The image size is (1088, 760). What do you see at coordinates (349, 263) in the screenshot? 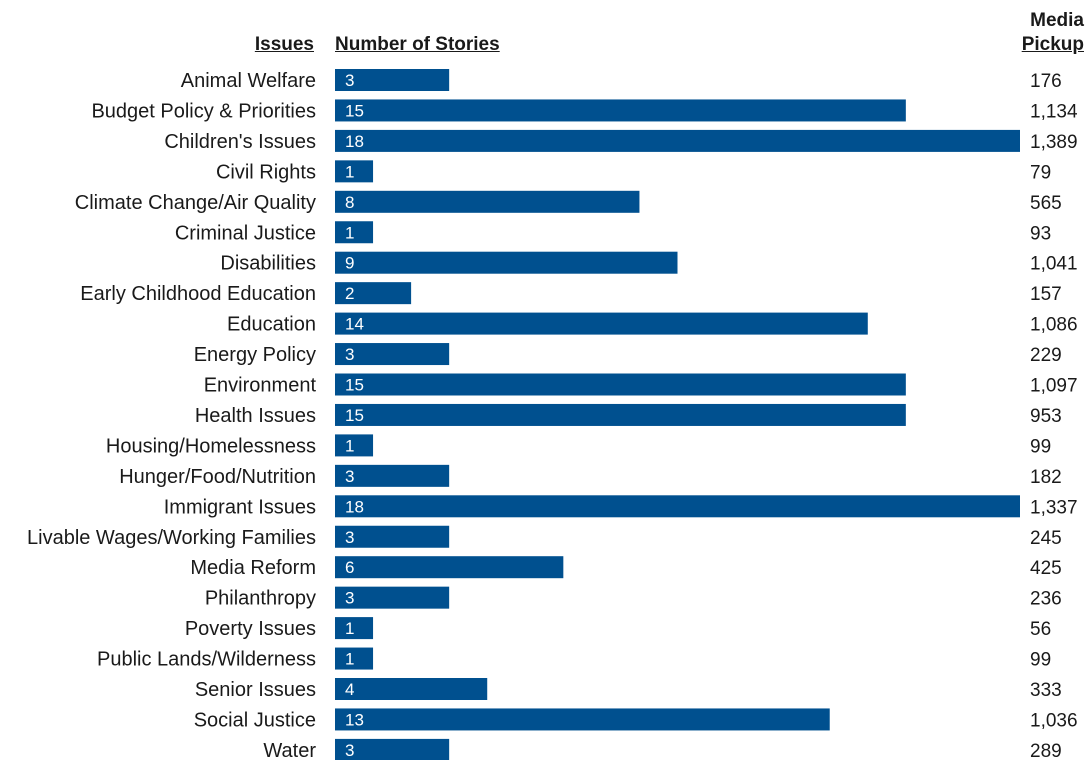
I see `bar-value-label: 9` at bounding box center [349, 263].